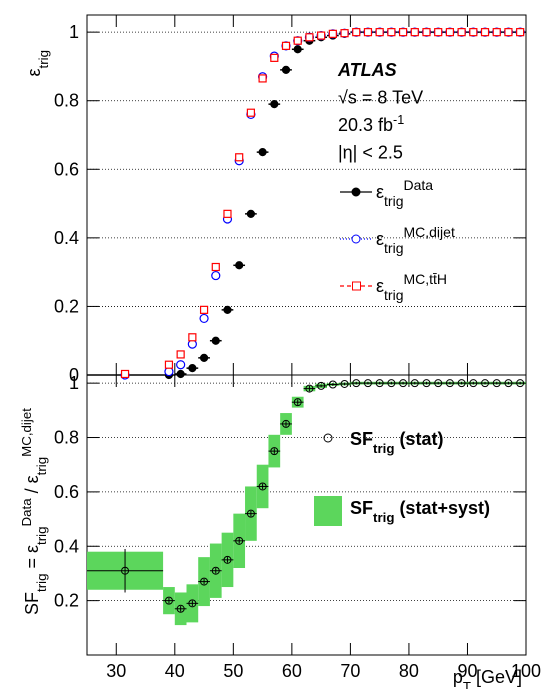  What do you see at coordinates (34, 511) in the screenshot?
I see `y-axis-label: SFtrig = εtrigData / εtrigMC,dijet` at bounding box center [34, 511].